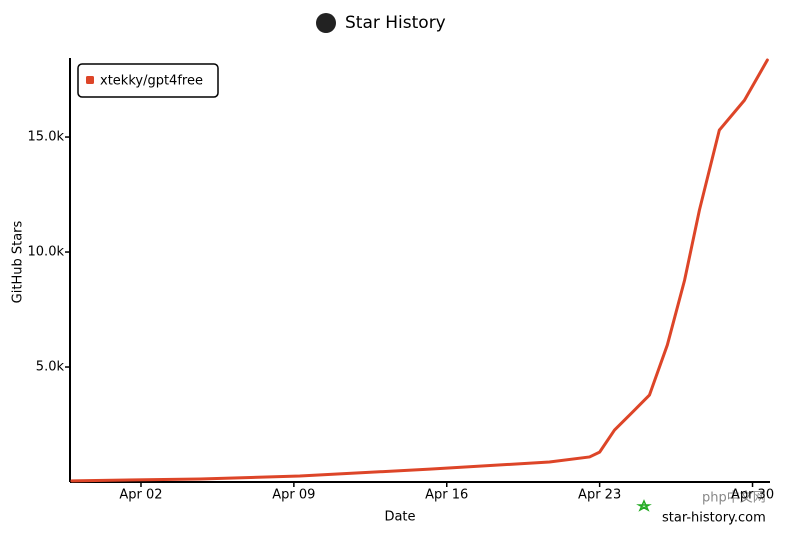 Image resolution: width=800 pixels, height=533 pixels. What do you see at coordinates (752, 495) in the screenshot?
I see `x-tick-label: Apr 30` at bounding box center [752, 495].